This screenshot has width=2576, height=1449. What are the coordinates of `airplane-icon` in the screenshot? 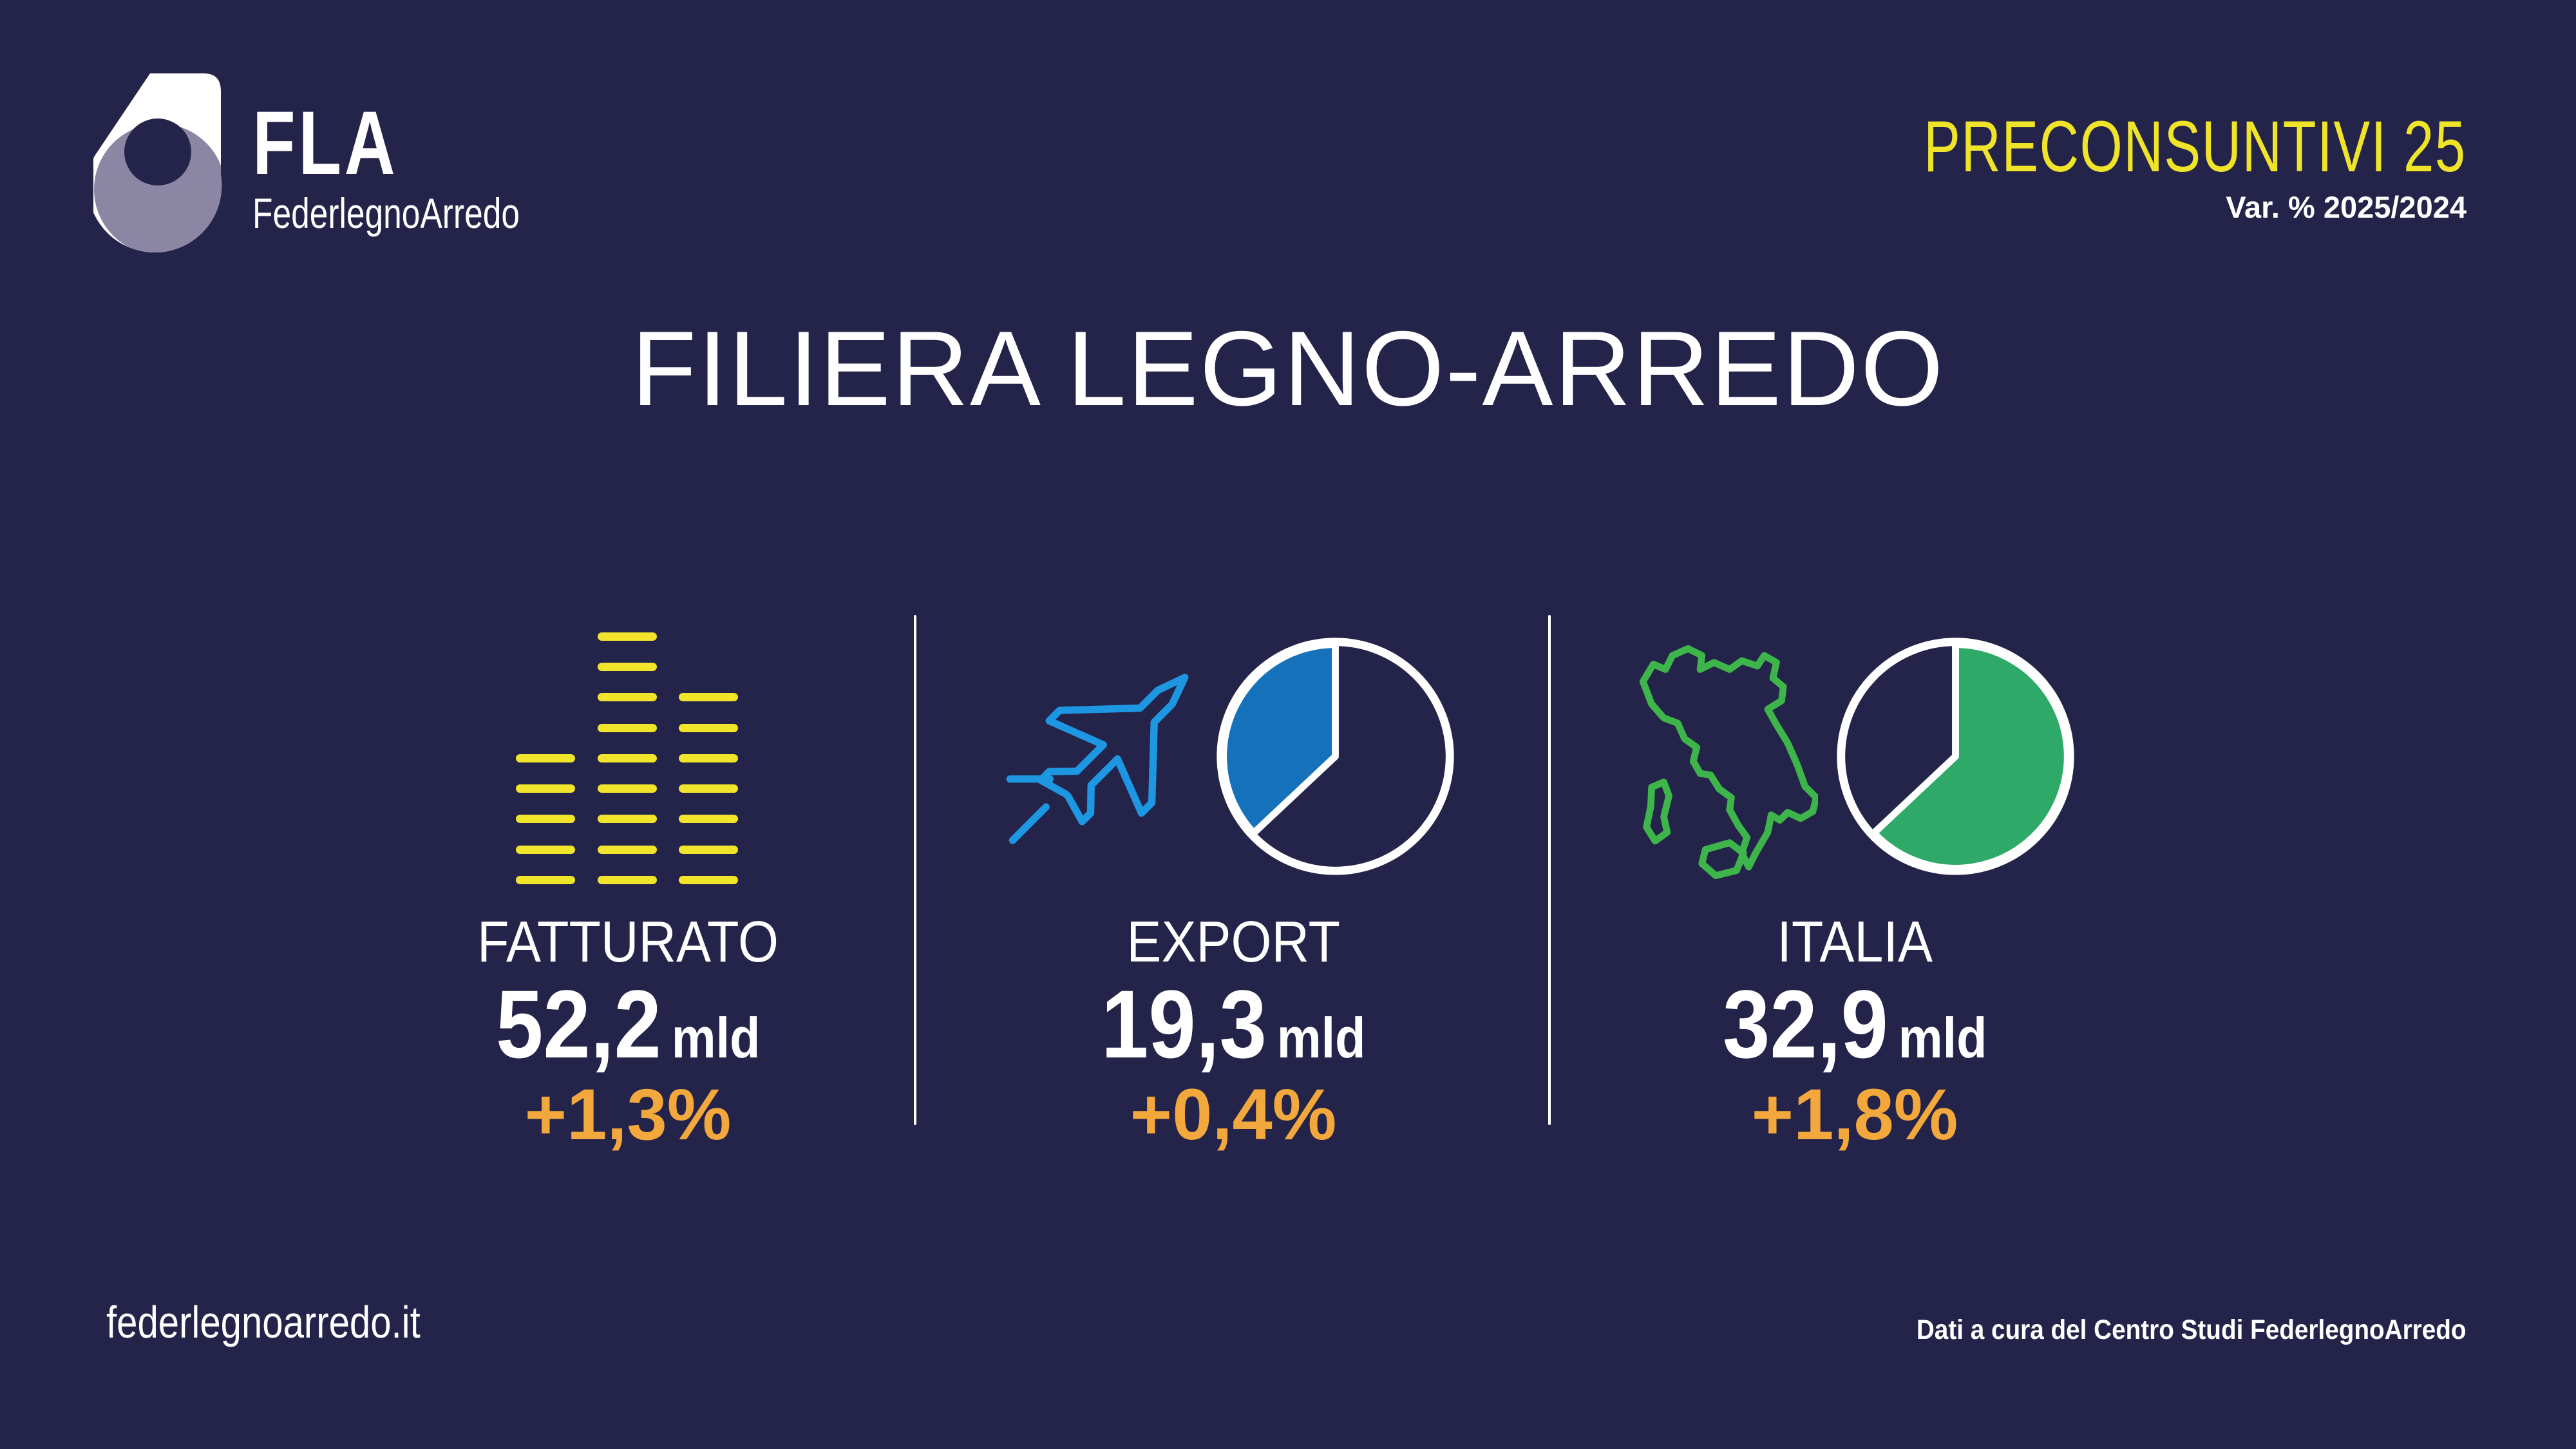 It's located at (1097, 759).